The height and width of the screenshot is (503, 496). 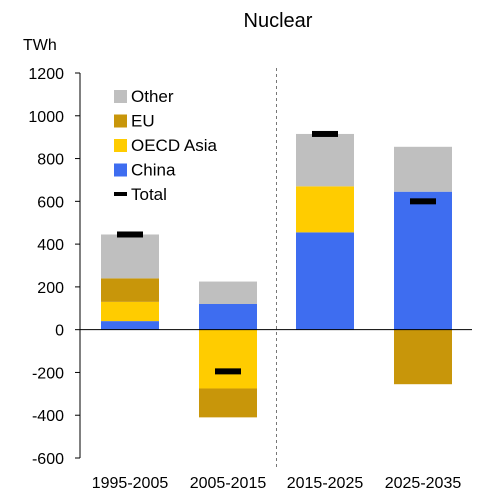 What do you see at coordinates (130, 483) in the screenshot?
I see `x-tick-label: 1995-2005` at bounding box center [130, 483].